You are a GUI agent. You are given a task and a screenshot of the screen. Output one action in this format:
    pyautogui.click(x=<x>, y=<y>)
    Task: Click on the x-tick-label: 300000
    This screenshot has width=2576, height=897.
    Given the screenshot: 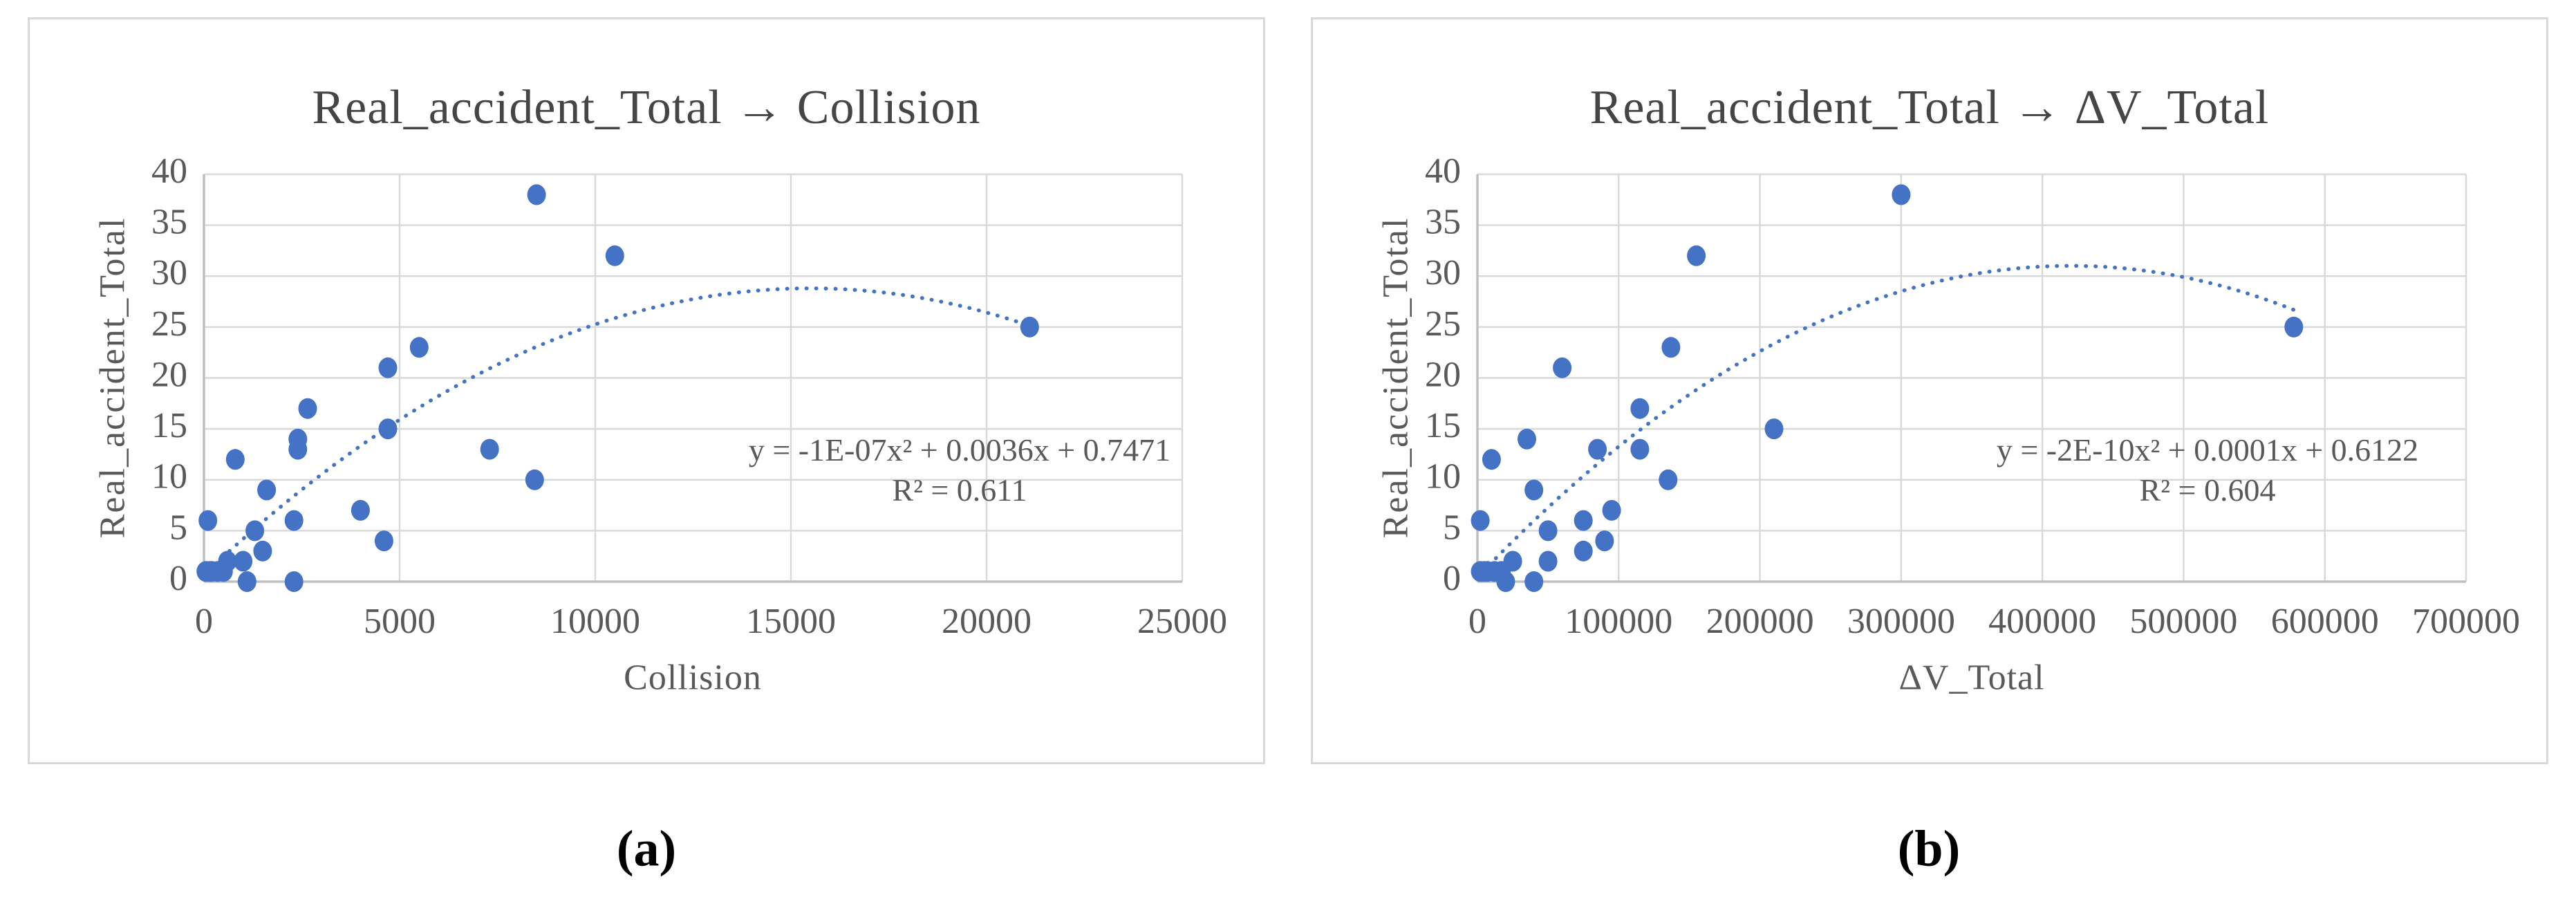 What is the action you would take?
    pyautogui.click(x=1901, y=621)
    